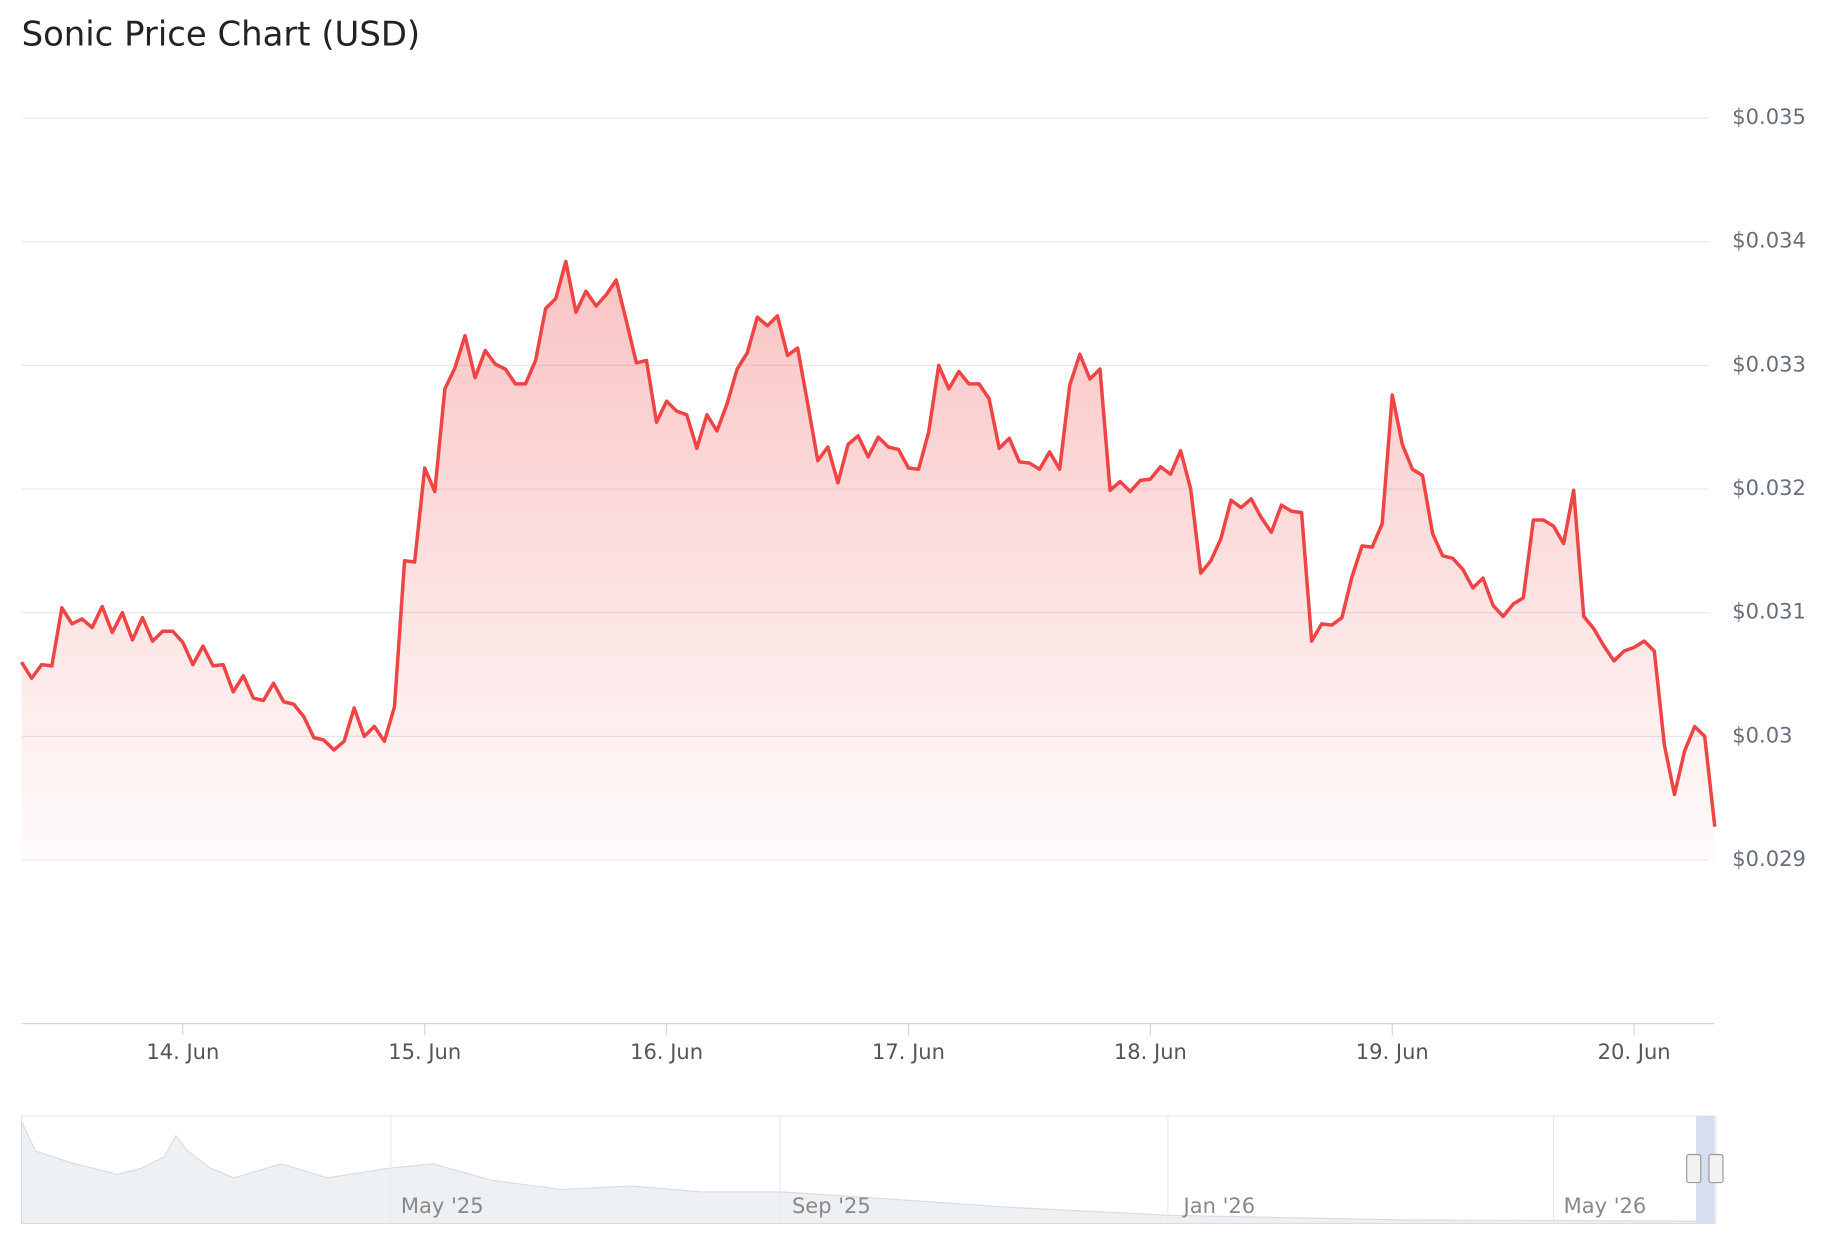 The image size is (1824, 1248). What do you see at coordinates (1769, 116) in the screenshot?
I see `y-tick-label: $0.035` at bounding box center [1769, 116].